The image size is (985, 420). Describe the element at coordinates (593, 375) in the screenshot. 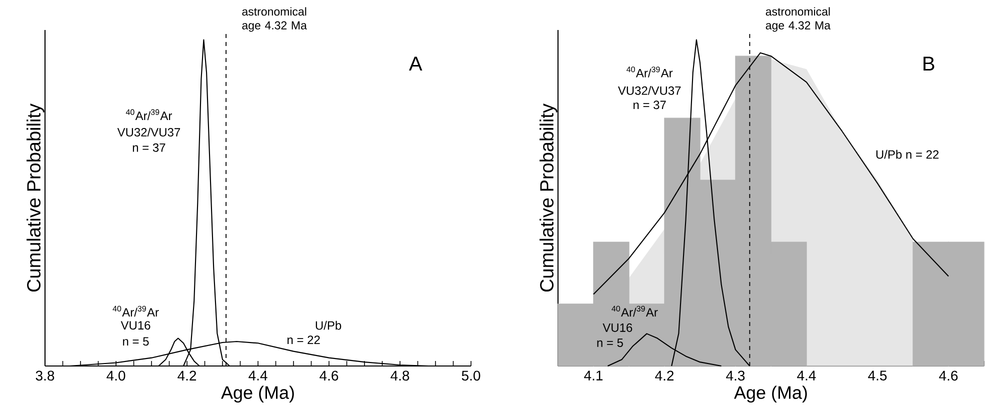

I see `x-tick-label: 4.1` at that location.